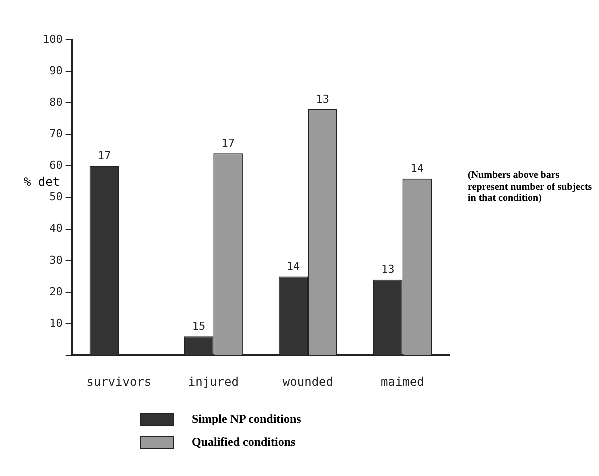 The width and height of the screenshot is (599, 476). Describe the element at coordinates (56, 102) in the screenshot. I see `y-tick-label: 80` at that location.